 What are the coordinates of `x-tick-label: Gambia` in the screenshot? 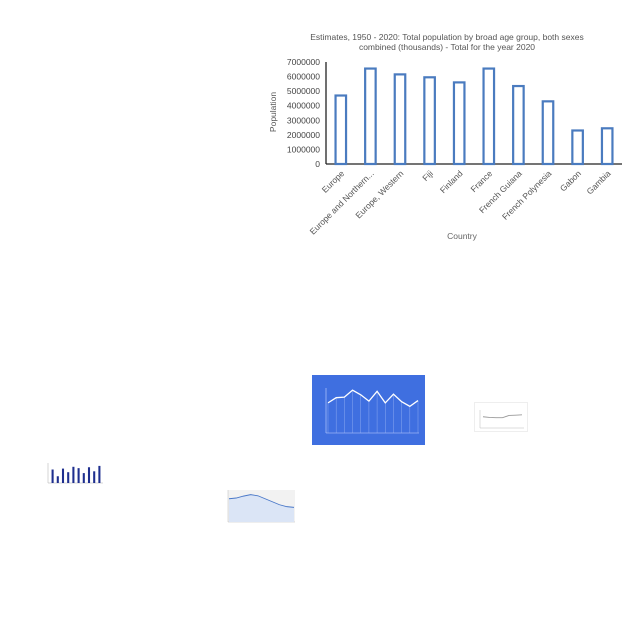 It's located at (598, 182).